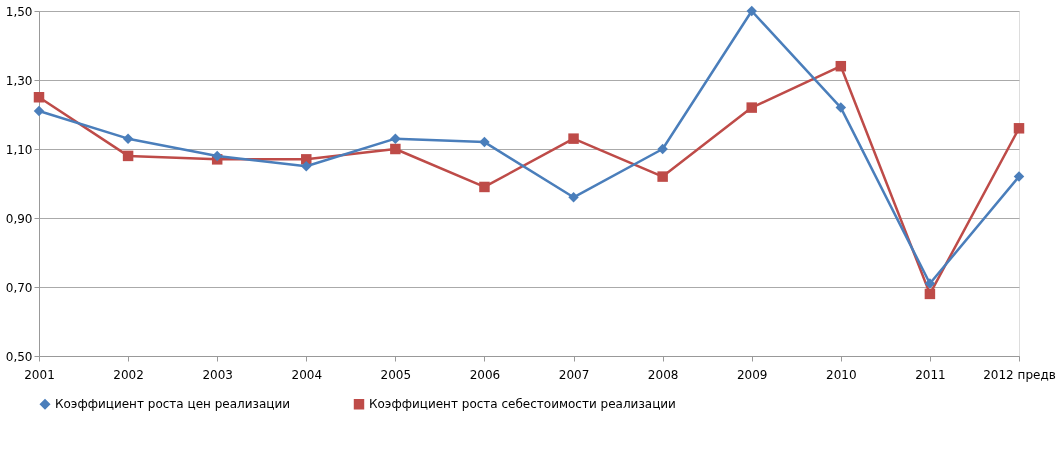 Image resolution: width=1064 pixels, height=452 pixels. Describe the element at coordinates (217, 374) in the screenshot. I see `x-tick-label: 2003` at that location.